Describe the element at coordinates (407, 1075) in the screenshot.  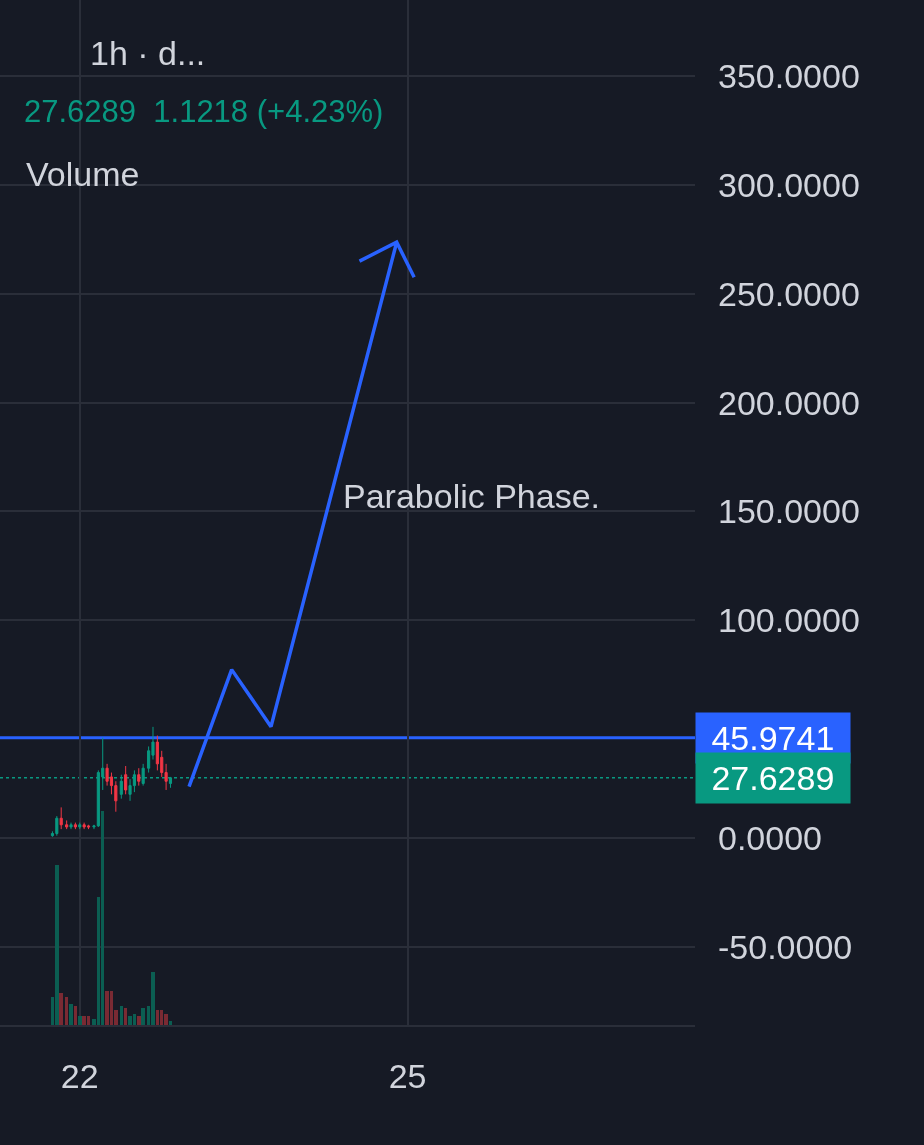
I see `x-tick-label: 25` at that location.